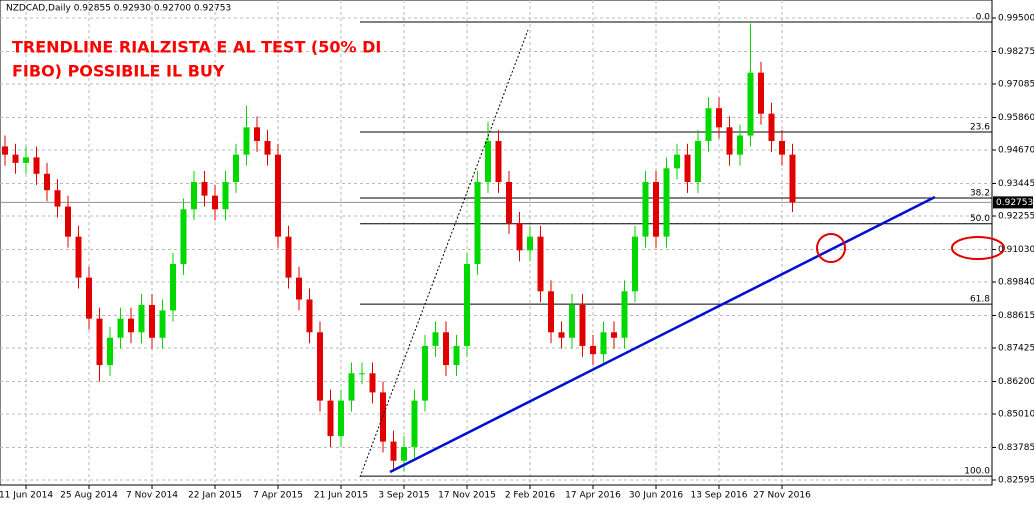  Describe the element at coordinates (1016, 85) in the screenshot. I see `y-tick-label: 0.97085` at that location.